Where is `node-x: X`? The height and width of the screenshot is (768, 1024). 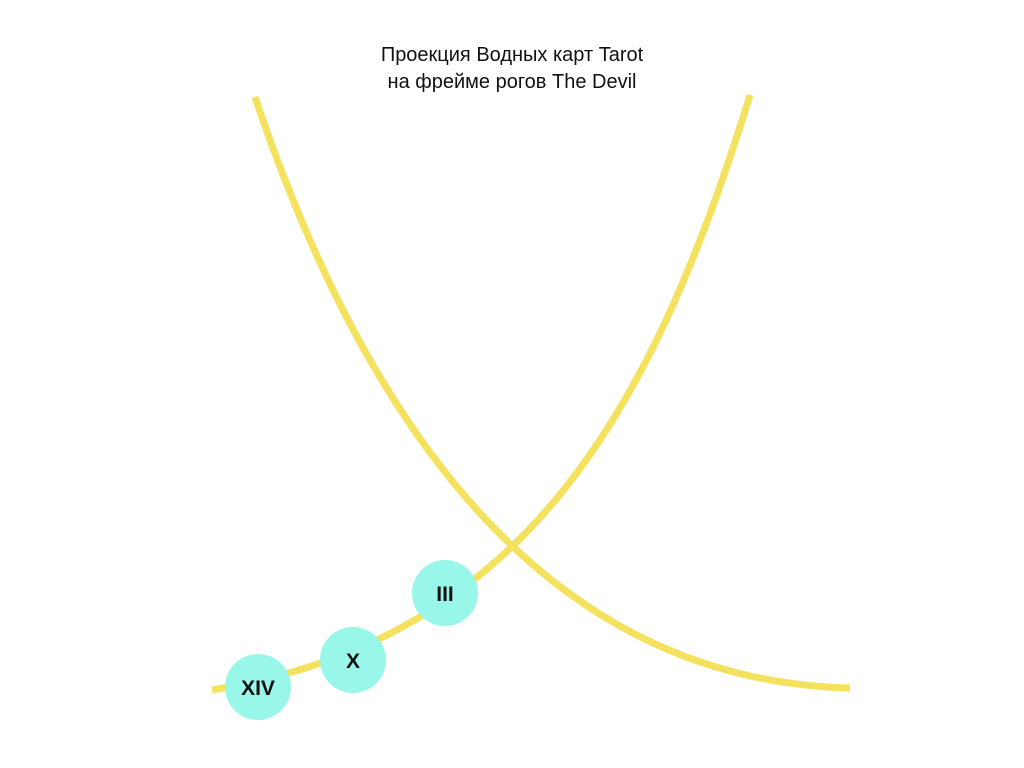 node-x: X is located at coordinates (353, 660).